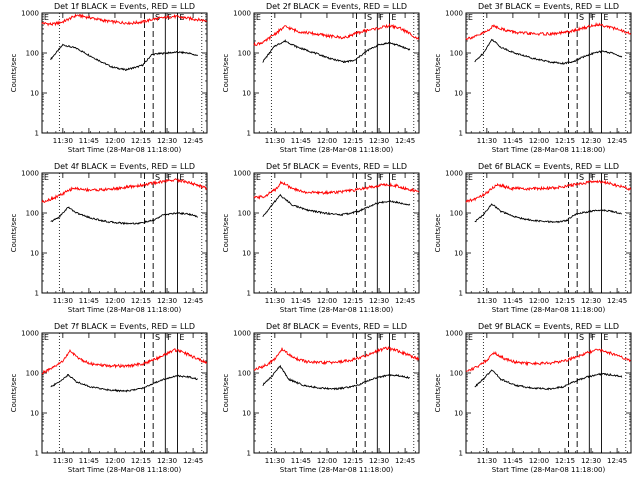 Image resolution: width=640 pixels, height=480 pixels. I want to click on panel-title: Det 9f BLACK = Events, RED = LLD, so click(548, 326).